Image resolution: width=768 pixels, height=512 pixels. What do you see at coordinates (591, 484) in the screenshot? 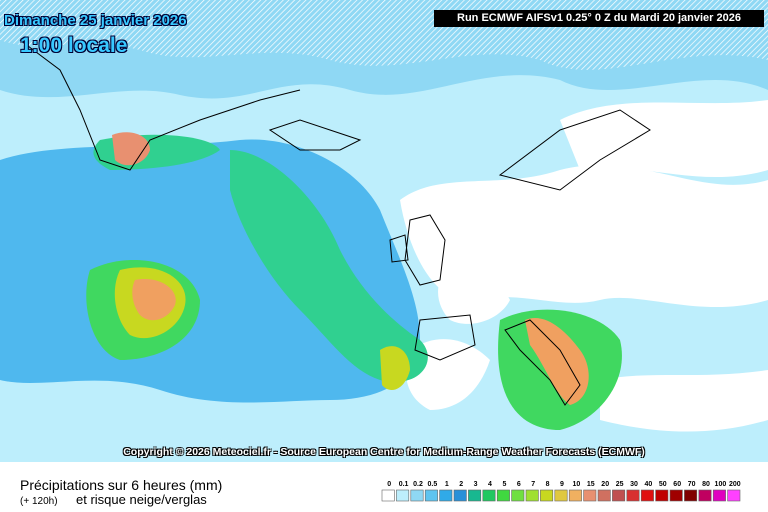
I see `legend-label: 15` at bounding box center [591, 484].